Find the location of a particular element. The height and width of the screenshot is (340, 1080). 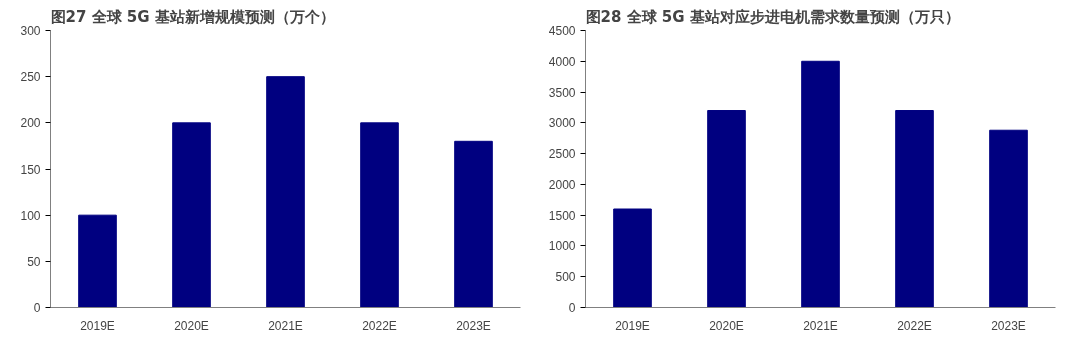

y-tick-label: 150 is located at coordinates (30, 169).